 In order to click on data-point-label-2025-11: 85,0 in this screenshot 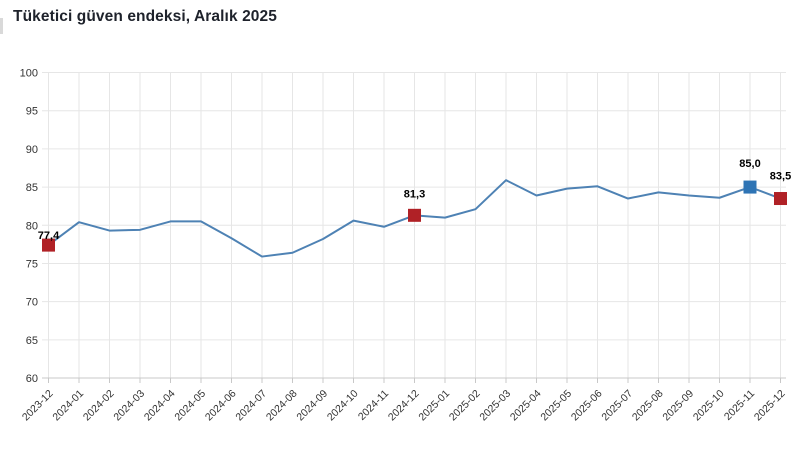, I will do `click(749, 164)`.